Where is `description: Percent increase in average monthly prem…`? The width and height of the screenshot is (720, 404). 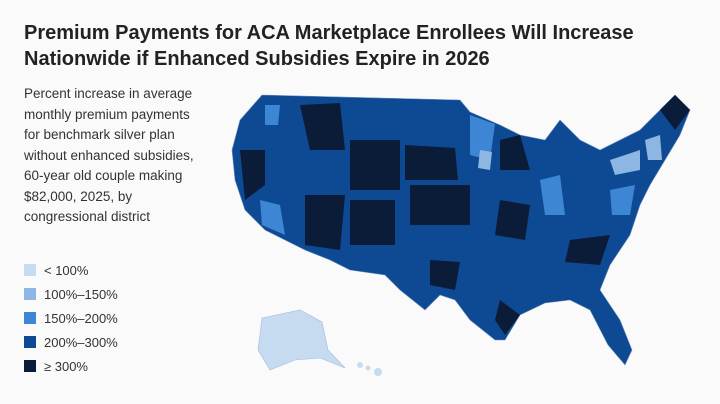
description: Percent increase in average monthly prem… is located at coordinates (109, 155).